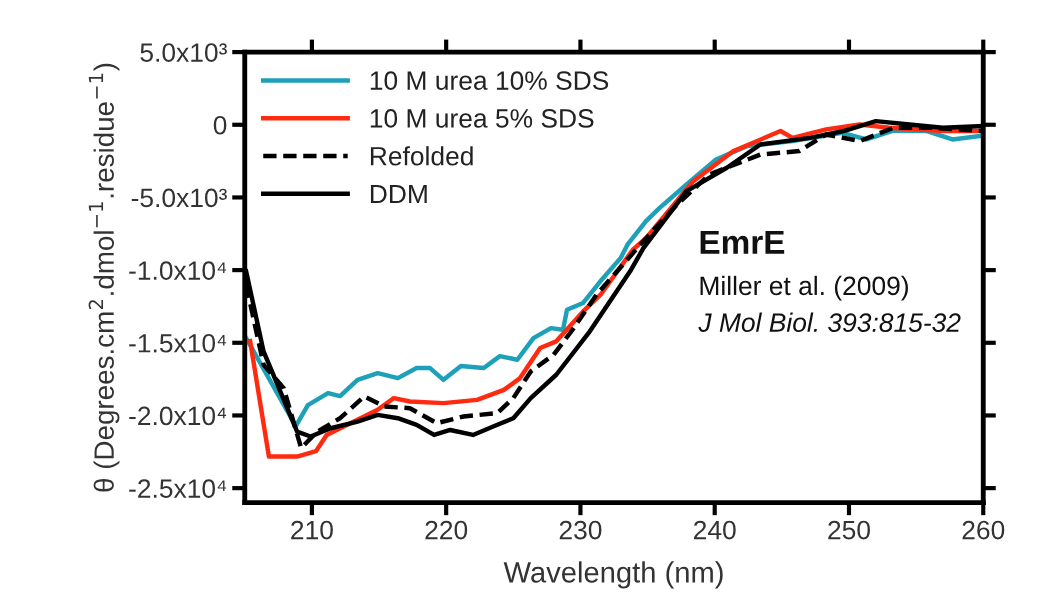 The image size is (1055, 613). What do you see at coordinates (715, 530) in the screenshot?
I see `x-tick-label: 240` at bounding box center [715, 530].